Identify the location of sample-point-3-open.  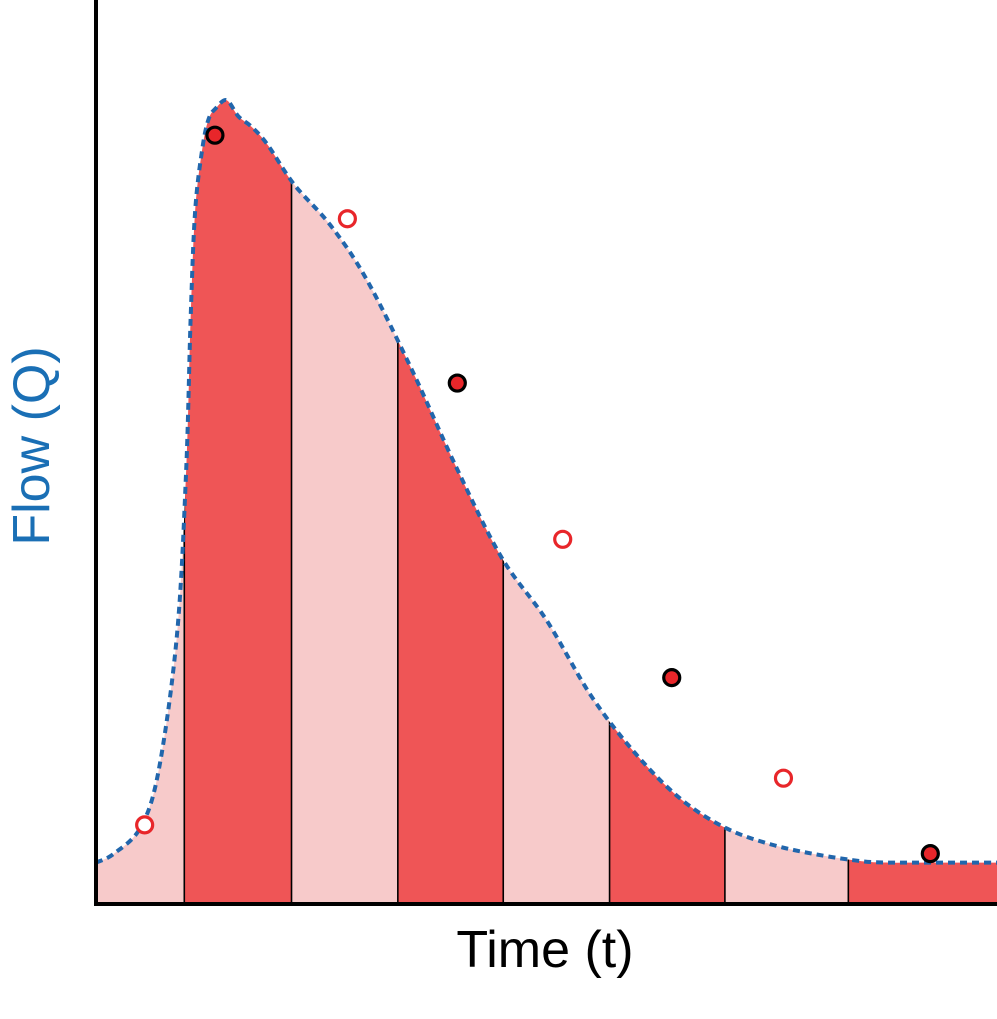
(347, 219).